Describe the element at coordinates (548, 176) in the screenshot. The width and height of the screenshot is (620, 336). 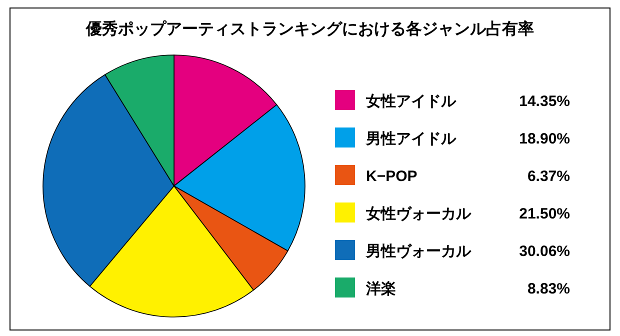
I see `data-label: 6.37%` at that location.